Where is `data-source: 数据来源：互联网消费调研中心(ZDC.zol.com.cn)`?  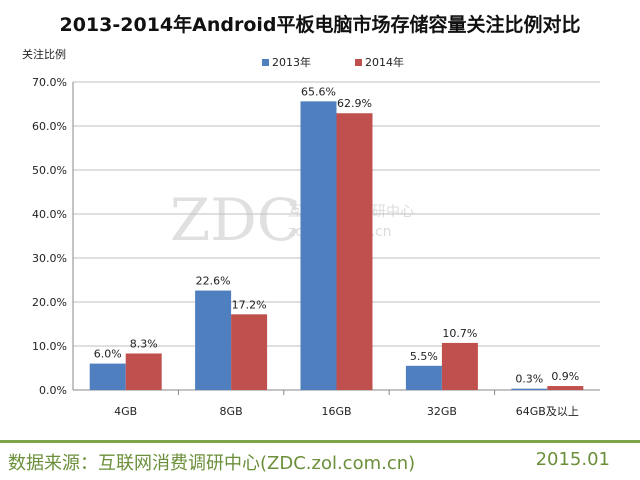 data-source: 数据来源：互联网消费调研中心(ZDC.zol.com.cn) is located at coordinates (212, 463).